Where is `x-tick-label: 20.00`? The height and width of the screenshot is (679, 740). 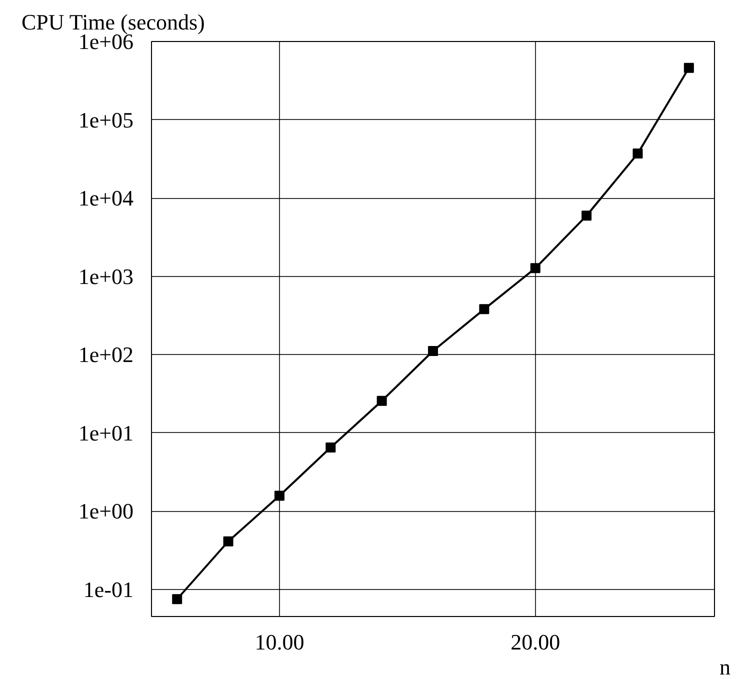 x-tick-label: 20.00 is located at coordinates (535, 642).